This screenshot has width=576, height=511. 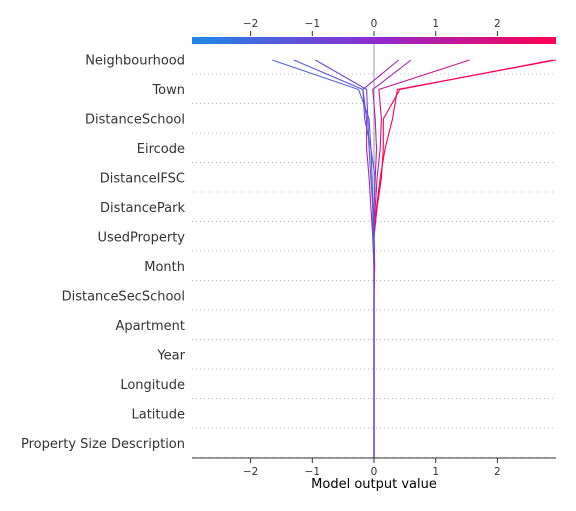 What do you see at coordinates (135, 61) in the screenshot?
I see `feature-label: Neighbourhood` at bounding box center [135, 61].